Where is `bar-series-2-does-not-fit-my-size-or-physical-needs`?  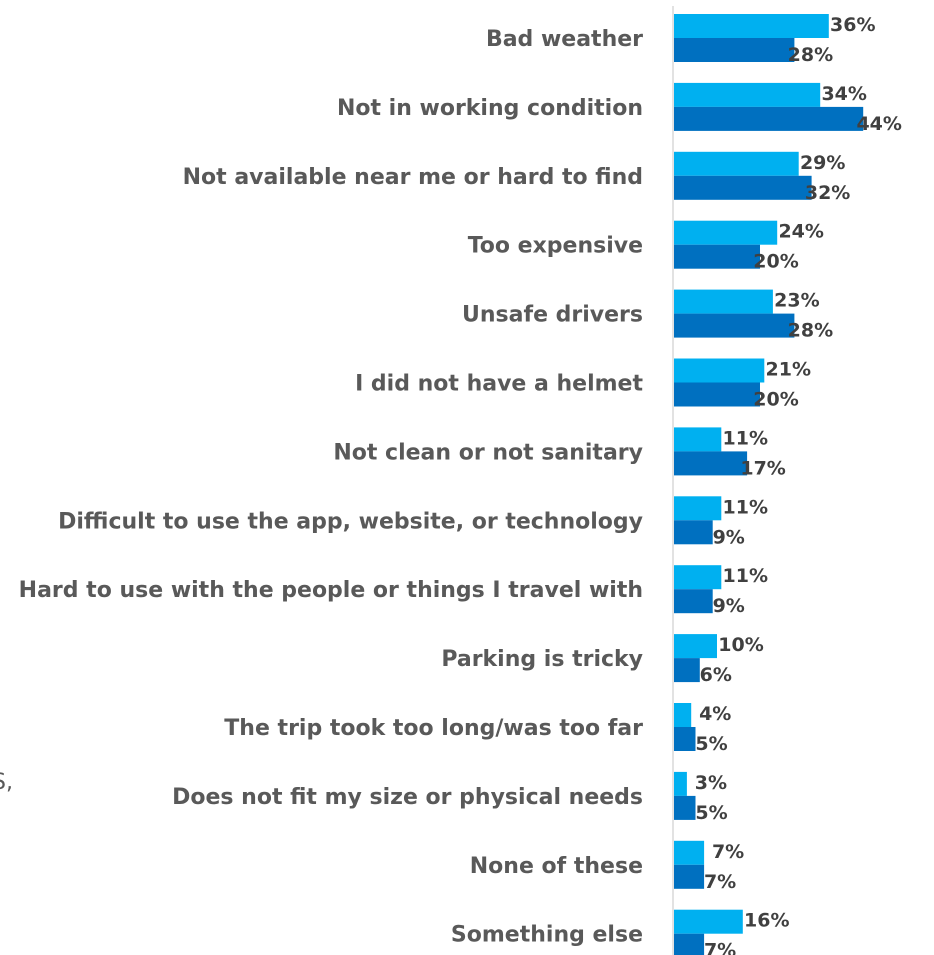
bar-series-2-does-not-fit-my-size-or-physical-needs is located at coordinates (685, 807).